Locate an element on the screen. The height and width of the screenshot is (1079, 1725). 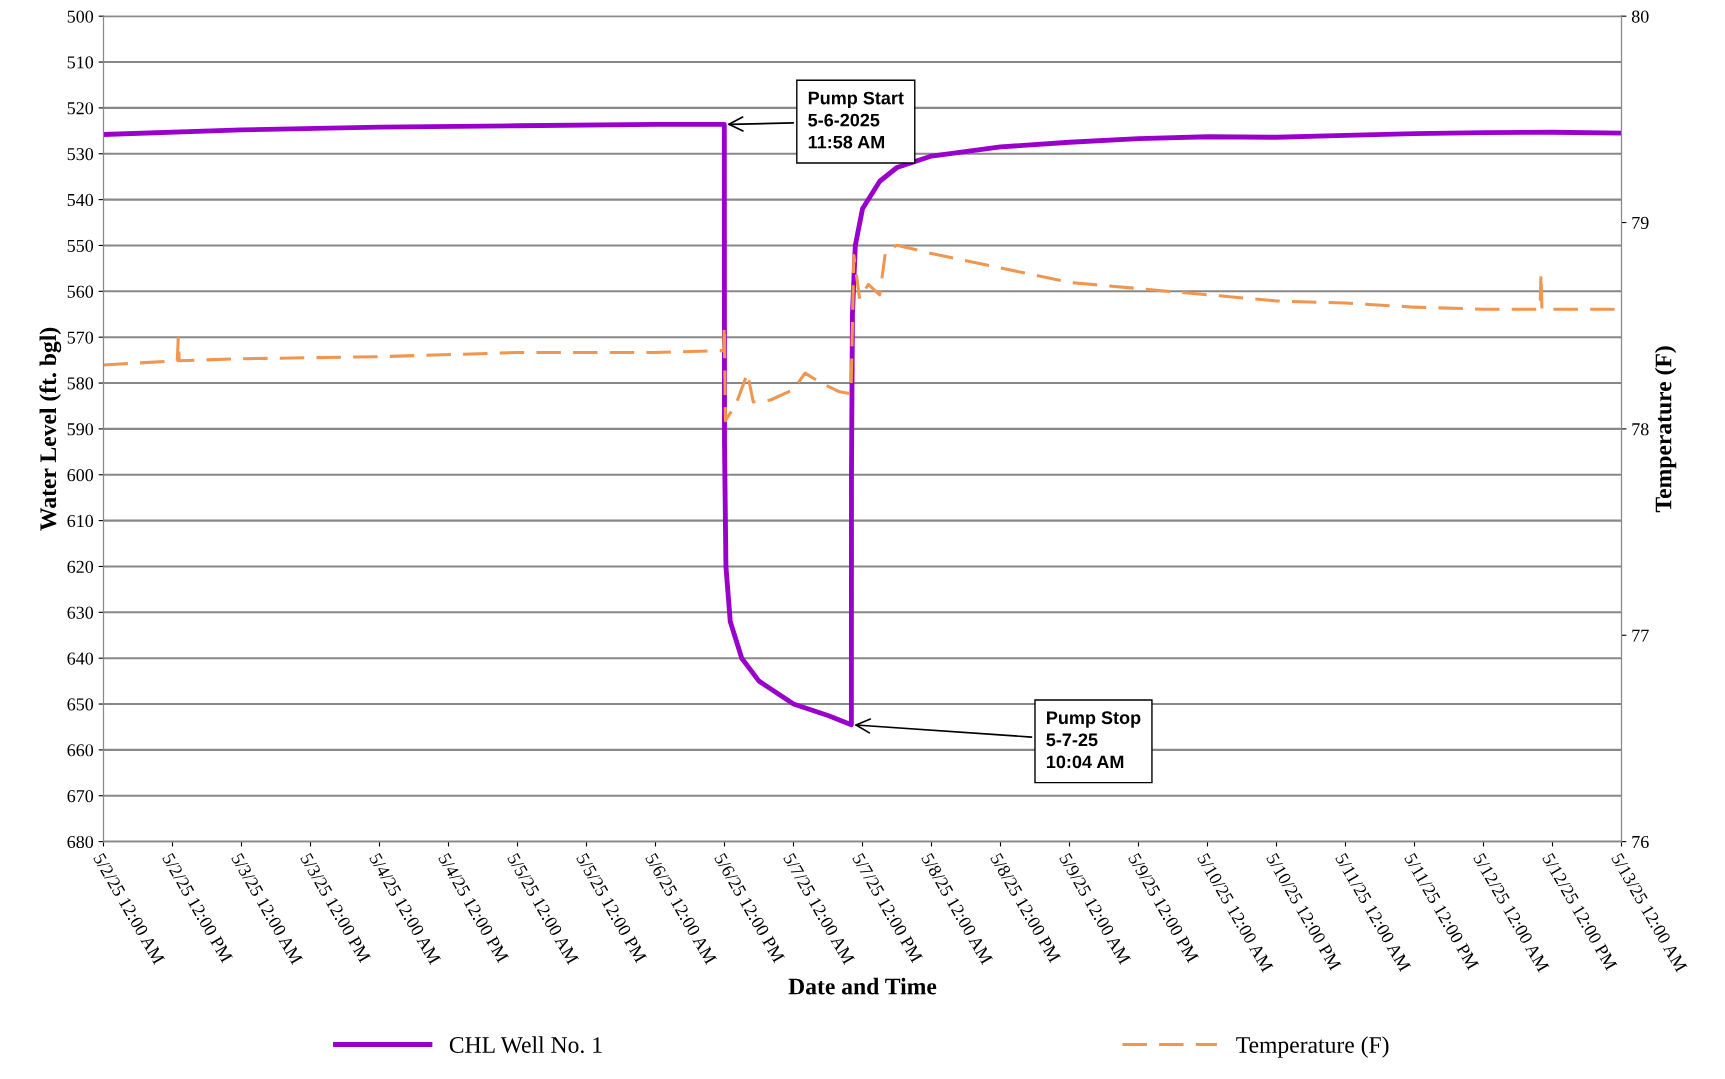
annotation: Pump Stop 5-7-25 10:04 AM is located at coordinates (1093, 740).